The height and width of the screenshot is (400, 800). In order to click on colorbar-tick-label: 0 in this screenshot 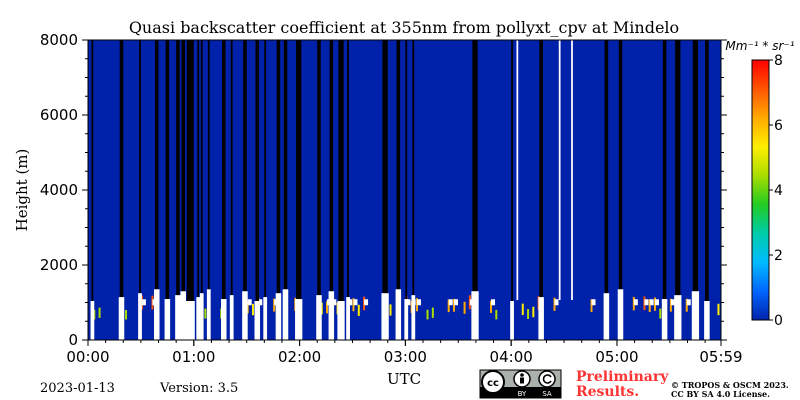, I will do `click(778, 321)`.